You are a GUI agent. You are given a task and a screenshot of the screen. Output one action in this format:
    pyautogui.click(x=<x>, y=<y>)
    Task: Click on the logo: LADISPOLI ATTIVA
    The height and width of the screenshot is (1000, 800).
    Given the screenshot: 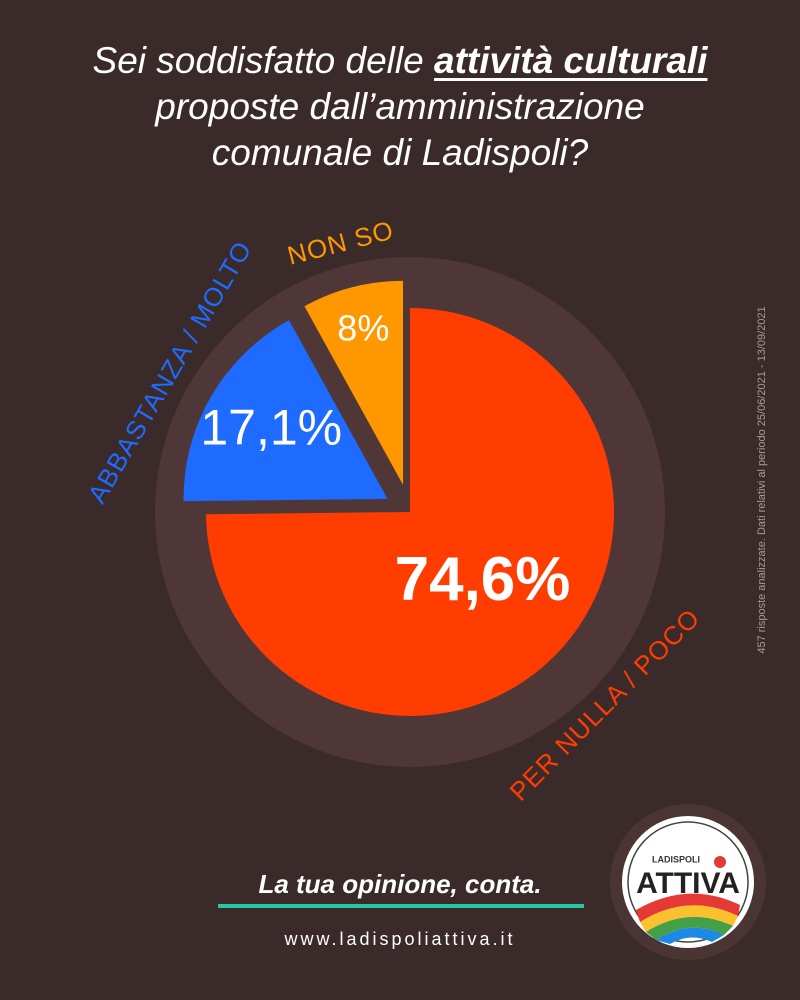 What is the action you would take?
    pyautogui.click(x=688, y=882)
    